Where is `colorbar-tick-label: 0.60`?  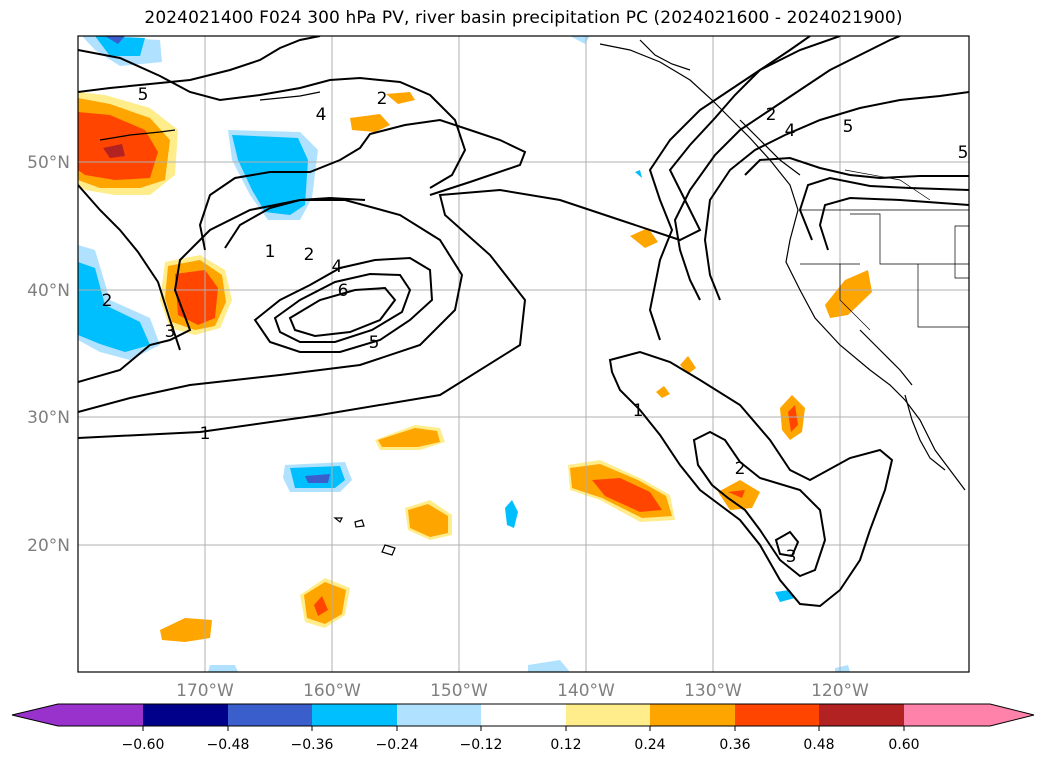
colorbar-tick-label: 0.60 is located at coordinates (903, 745).